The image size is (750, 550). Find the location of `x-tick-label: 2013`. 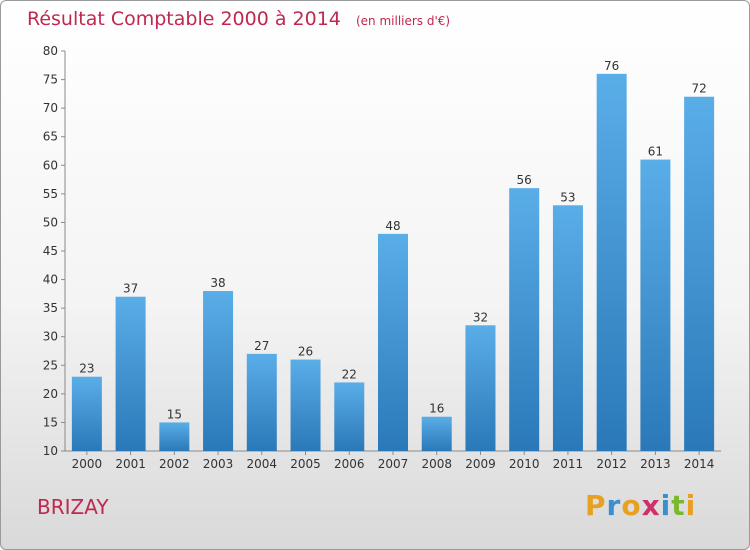

x-tick-label: 2013 is located at coordinates (655, 464).